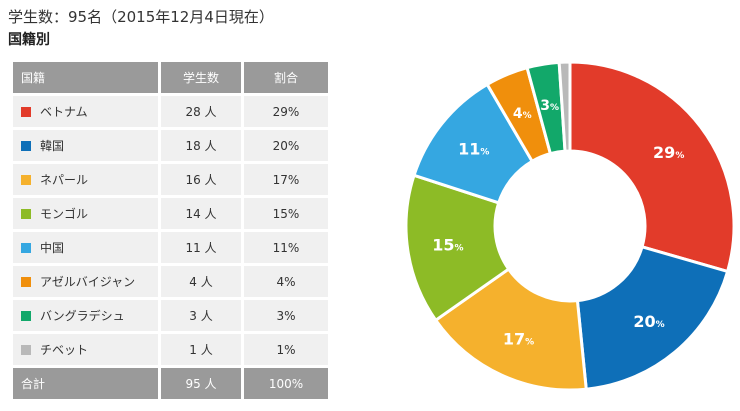 The height and width of the screenshot is (411, 740). Describe the element at coordinates (202, 283) in the screenshot. I see `row-count: 4 人` at that location.